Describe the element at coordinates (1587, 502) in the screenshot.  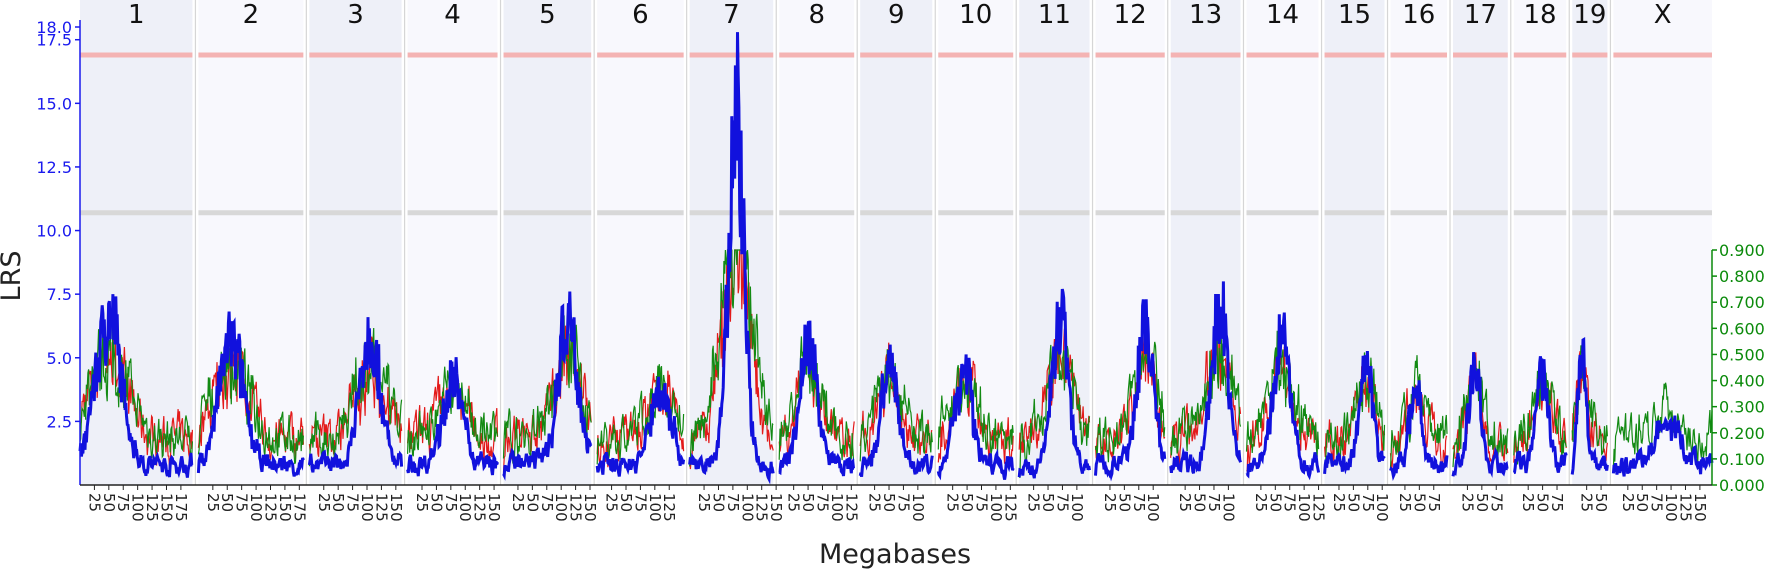
I see `x-tick-label-19-25: 25` at that location.